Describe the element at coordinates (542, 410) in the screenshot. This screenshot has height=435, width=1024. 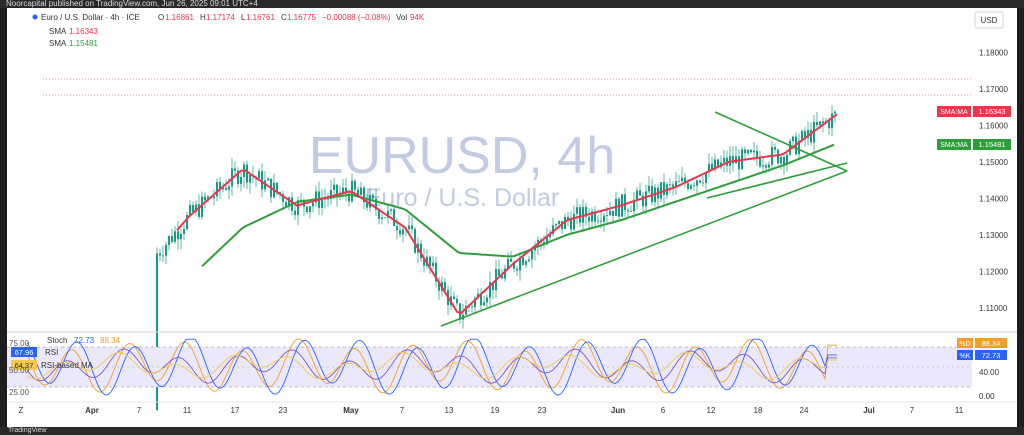
I see `time-tick-label: 23` at that location.